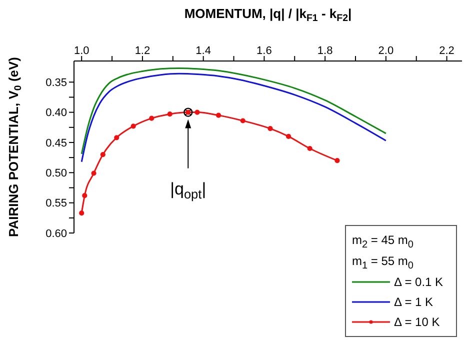 Image resolution: width=474 pixels, height=356 pixels. What do you see at coordinates (386, 51) in the screenshot?
I see `x-tick-label: 2.0` at bounding box center [386, 51].